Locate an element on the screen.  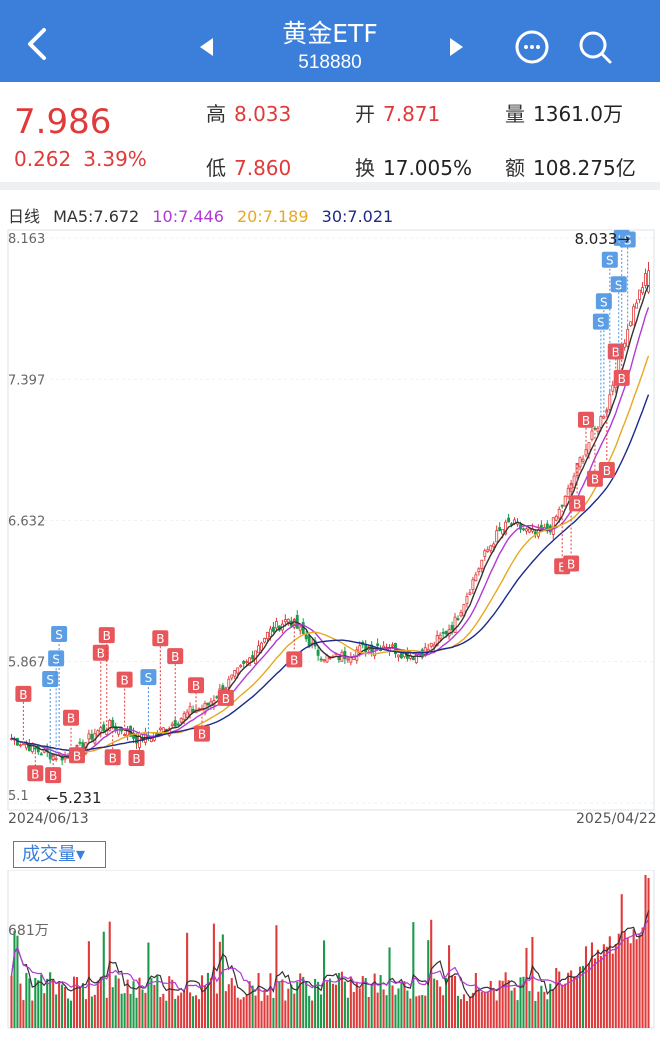
volume-indicator-selector: 成交量▾ is located at coordinates (59, 854).